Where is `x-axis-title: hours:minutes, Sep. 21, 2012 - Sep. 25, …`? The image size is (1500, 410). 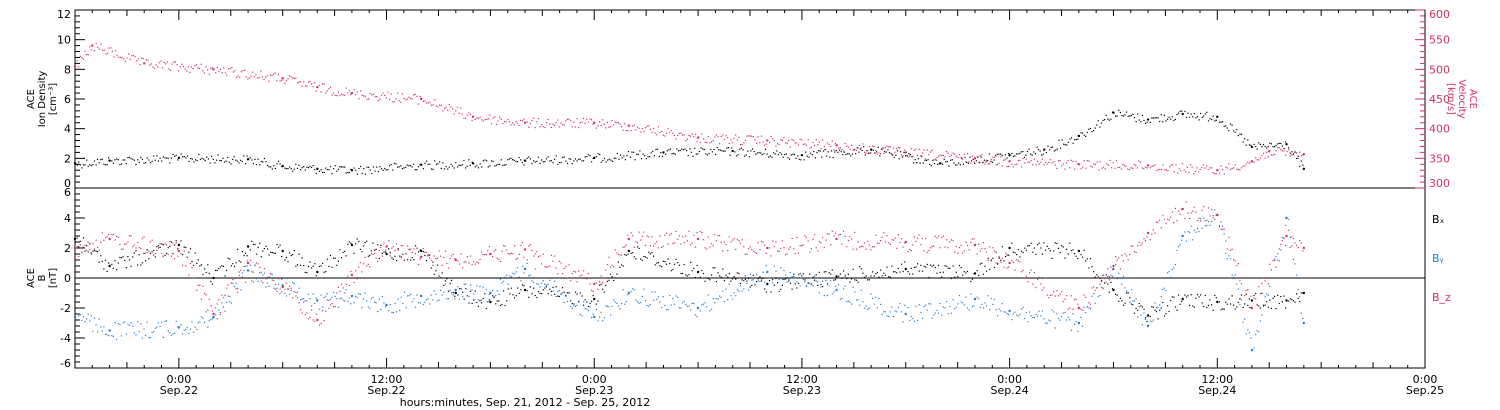
x-axis-title: hours:minutes, Sep. 21, 2012 - Sep. 25, … is located at coordinates (525, 402).